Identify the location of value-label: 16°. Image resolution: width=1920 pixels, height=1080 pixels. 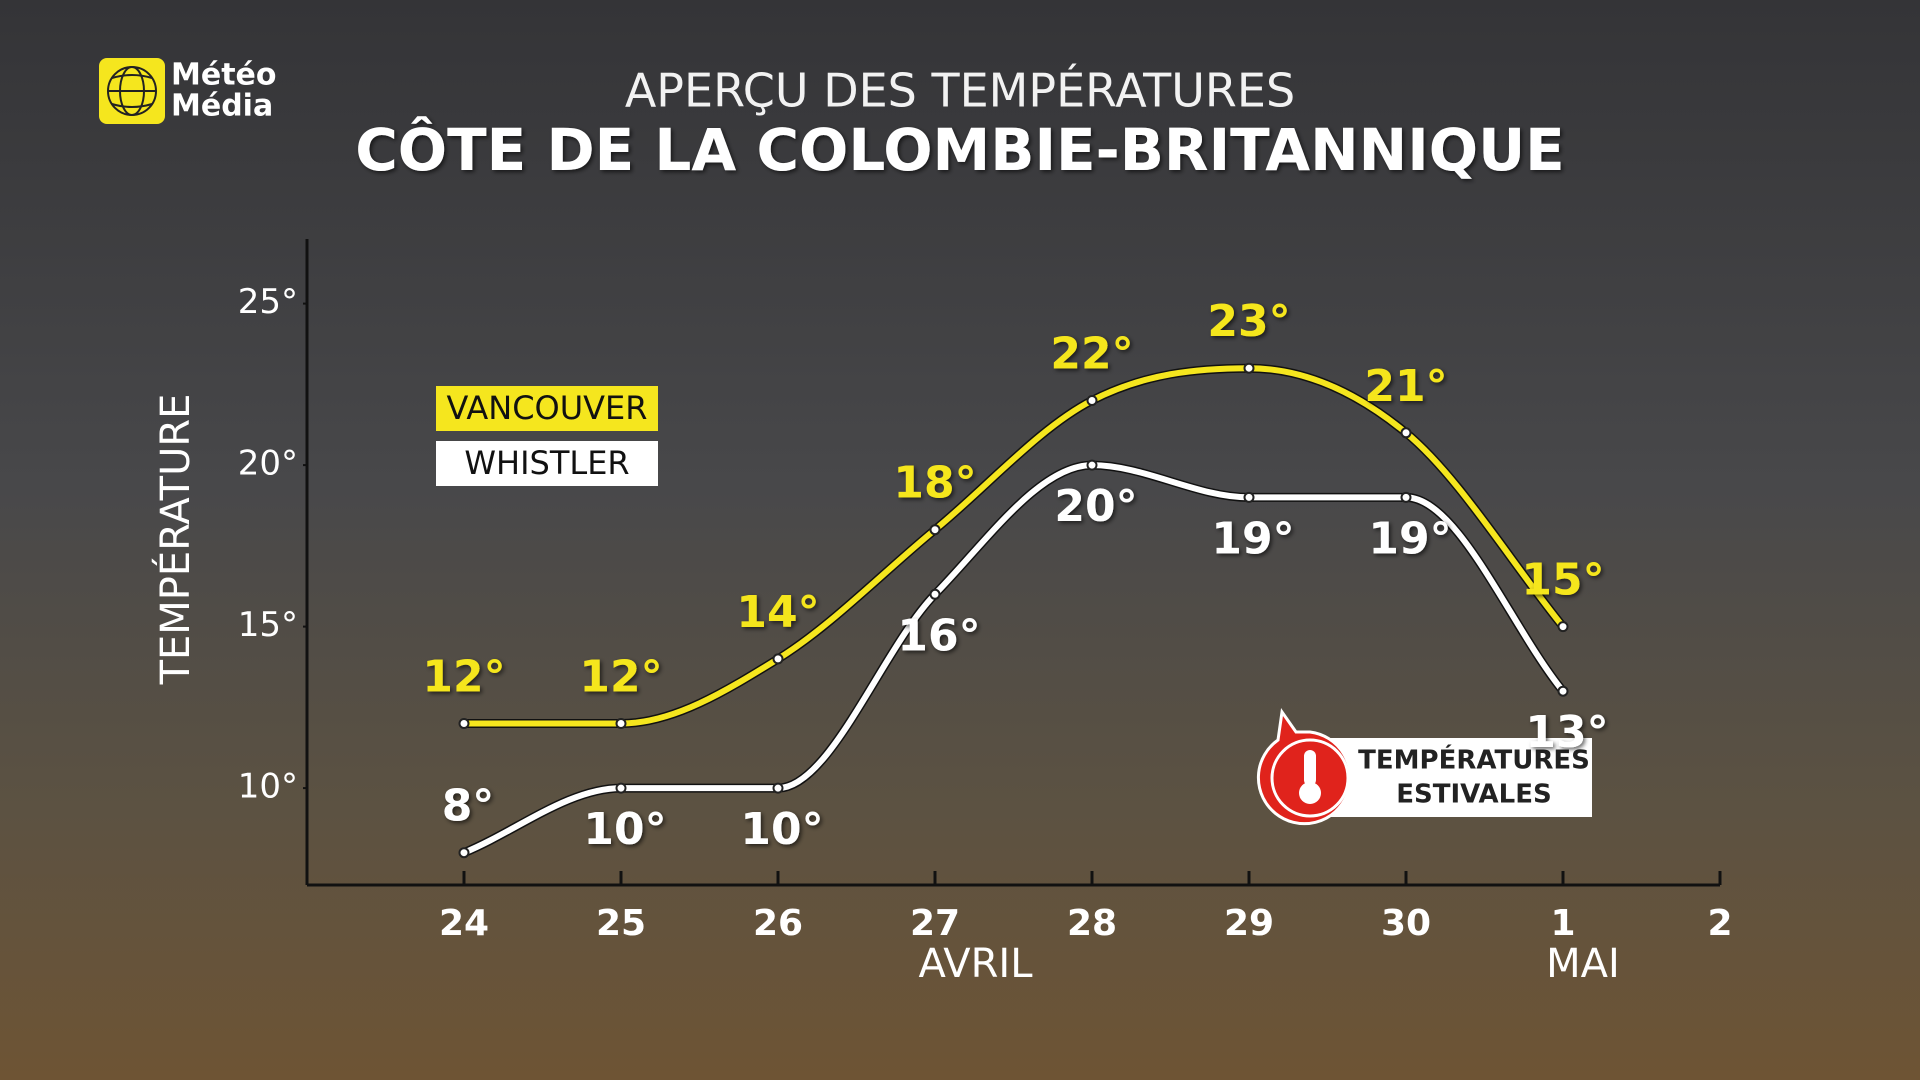
(938, 635).